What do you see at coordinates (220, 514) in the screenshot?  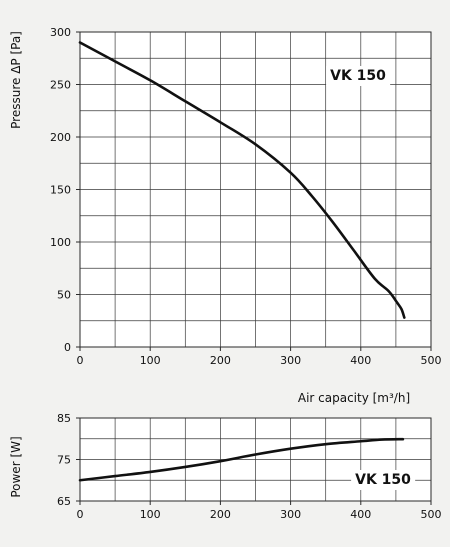 I see `power-x-tick-label: 200` at bounding box center [220, 514].